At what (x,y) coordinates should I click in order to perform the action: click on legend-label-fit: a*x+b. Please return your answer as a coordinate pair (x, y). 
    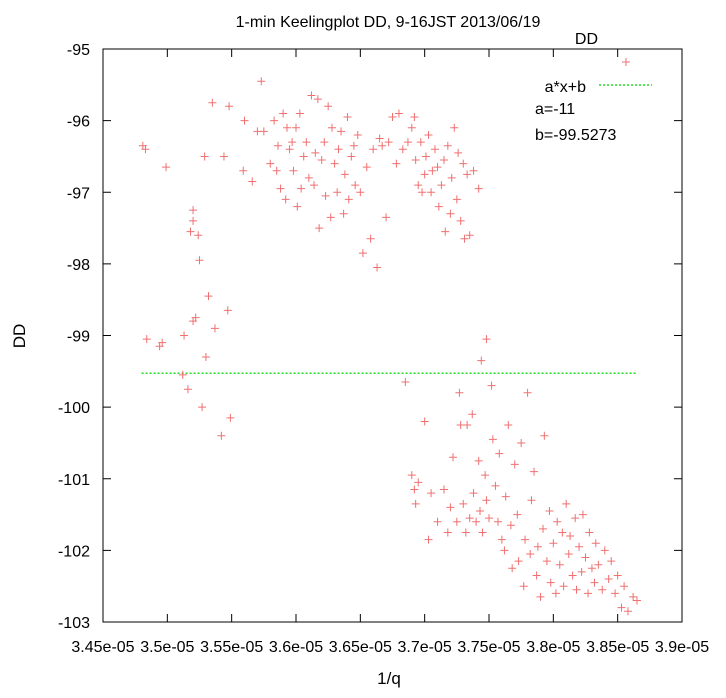
    Looking at the image, I should click on (565, 87).